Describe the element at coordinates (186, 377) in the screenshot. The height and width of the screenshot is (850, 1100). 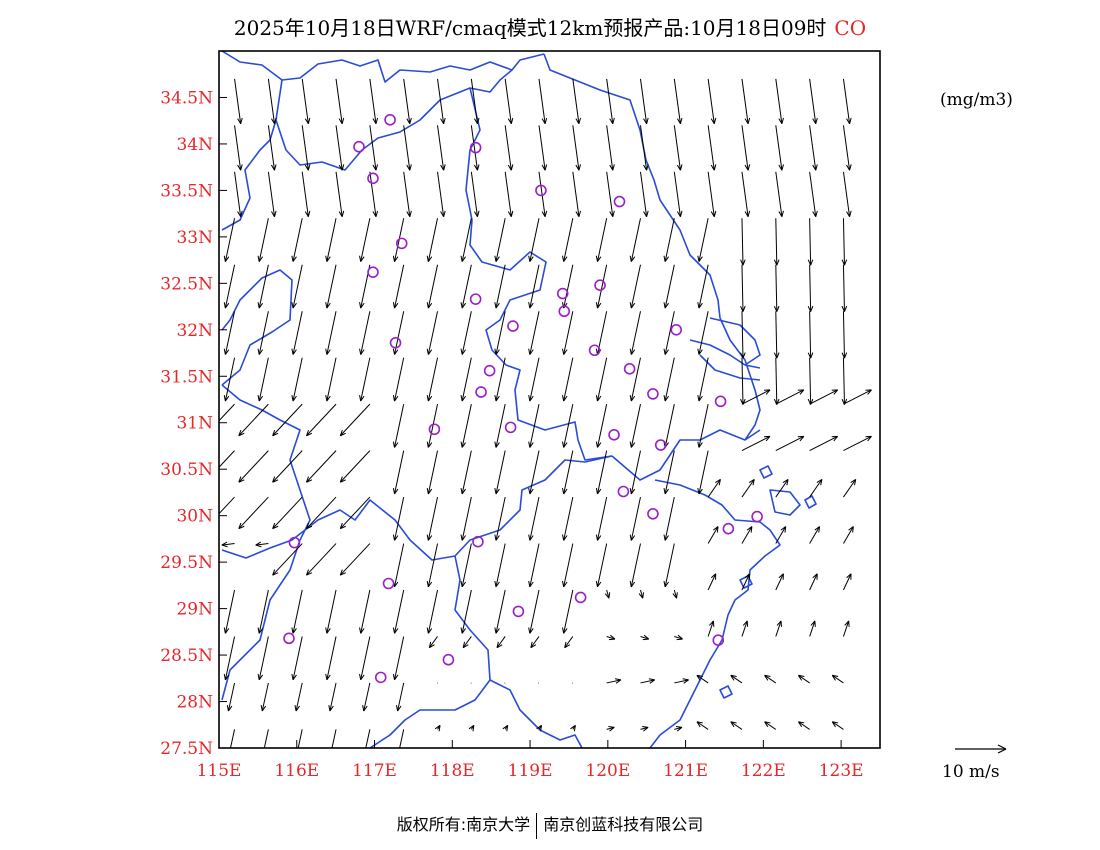
I see `lat-tick-label: 31.5N` at that location.